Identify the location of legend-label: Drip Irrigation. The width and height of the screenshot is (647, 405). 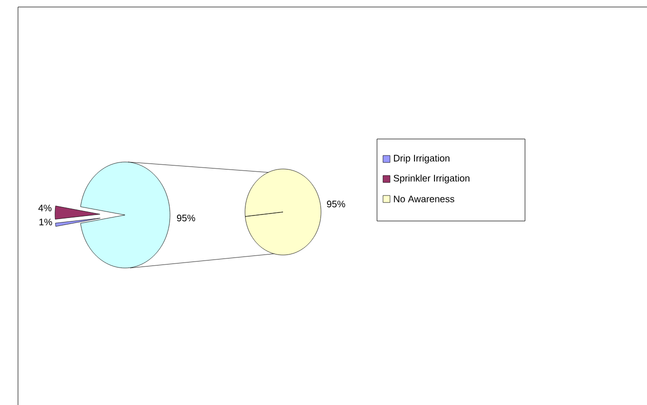
(422, 159).